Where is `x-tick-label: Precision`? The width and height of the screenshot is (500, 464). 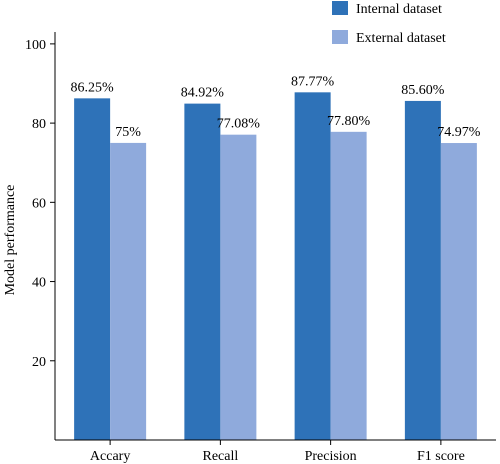 x-tick-label: Precision is located at coordinates (331, 456).